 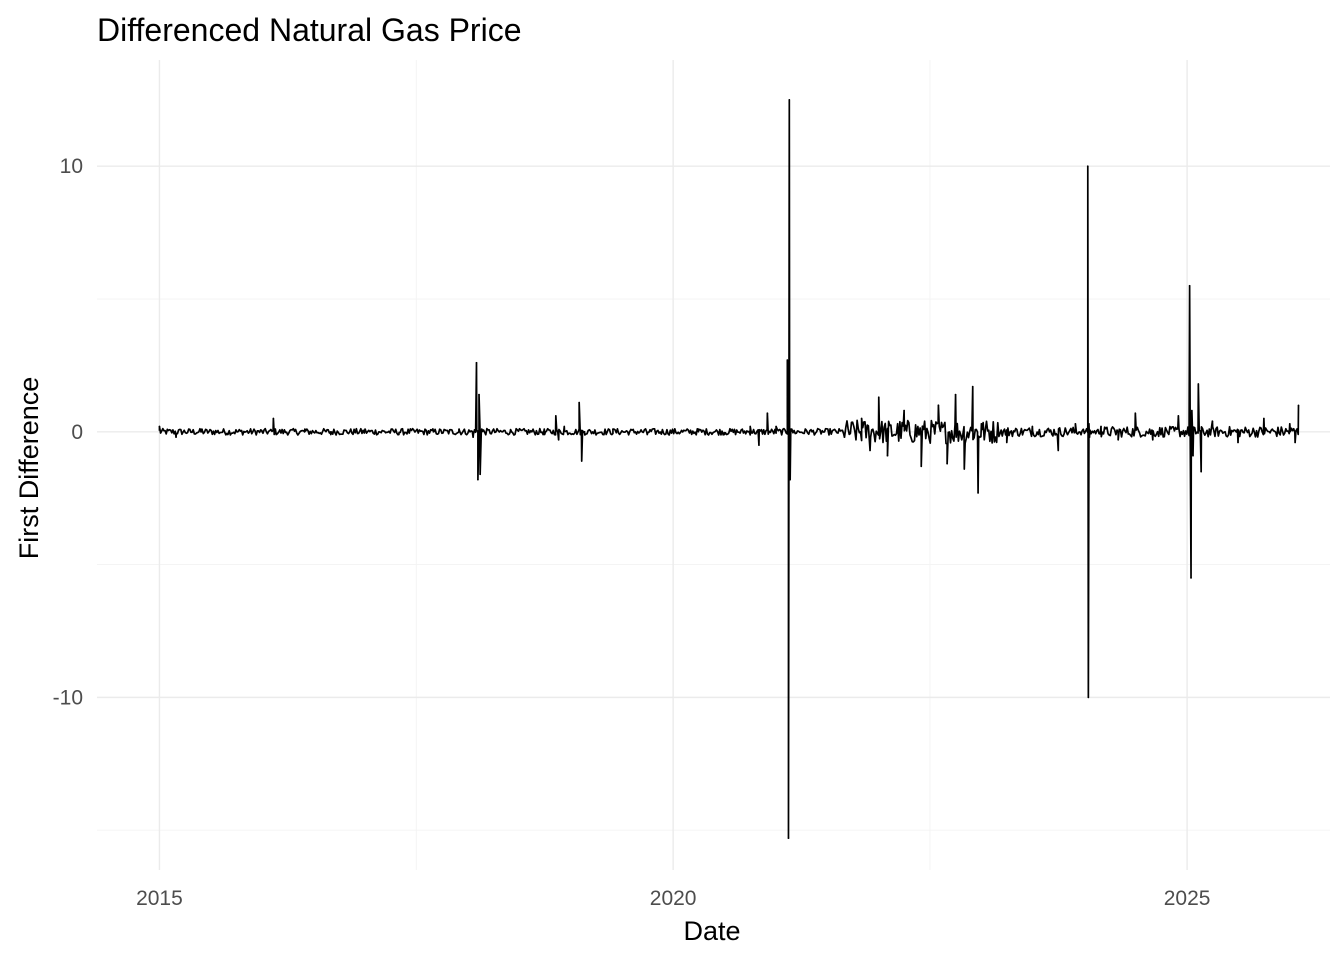 What do you see at coordinates (68, 697) in the screenshot?
I see `y-tick-label: -10` at bounding box center [68, 697].